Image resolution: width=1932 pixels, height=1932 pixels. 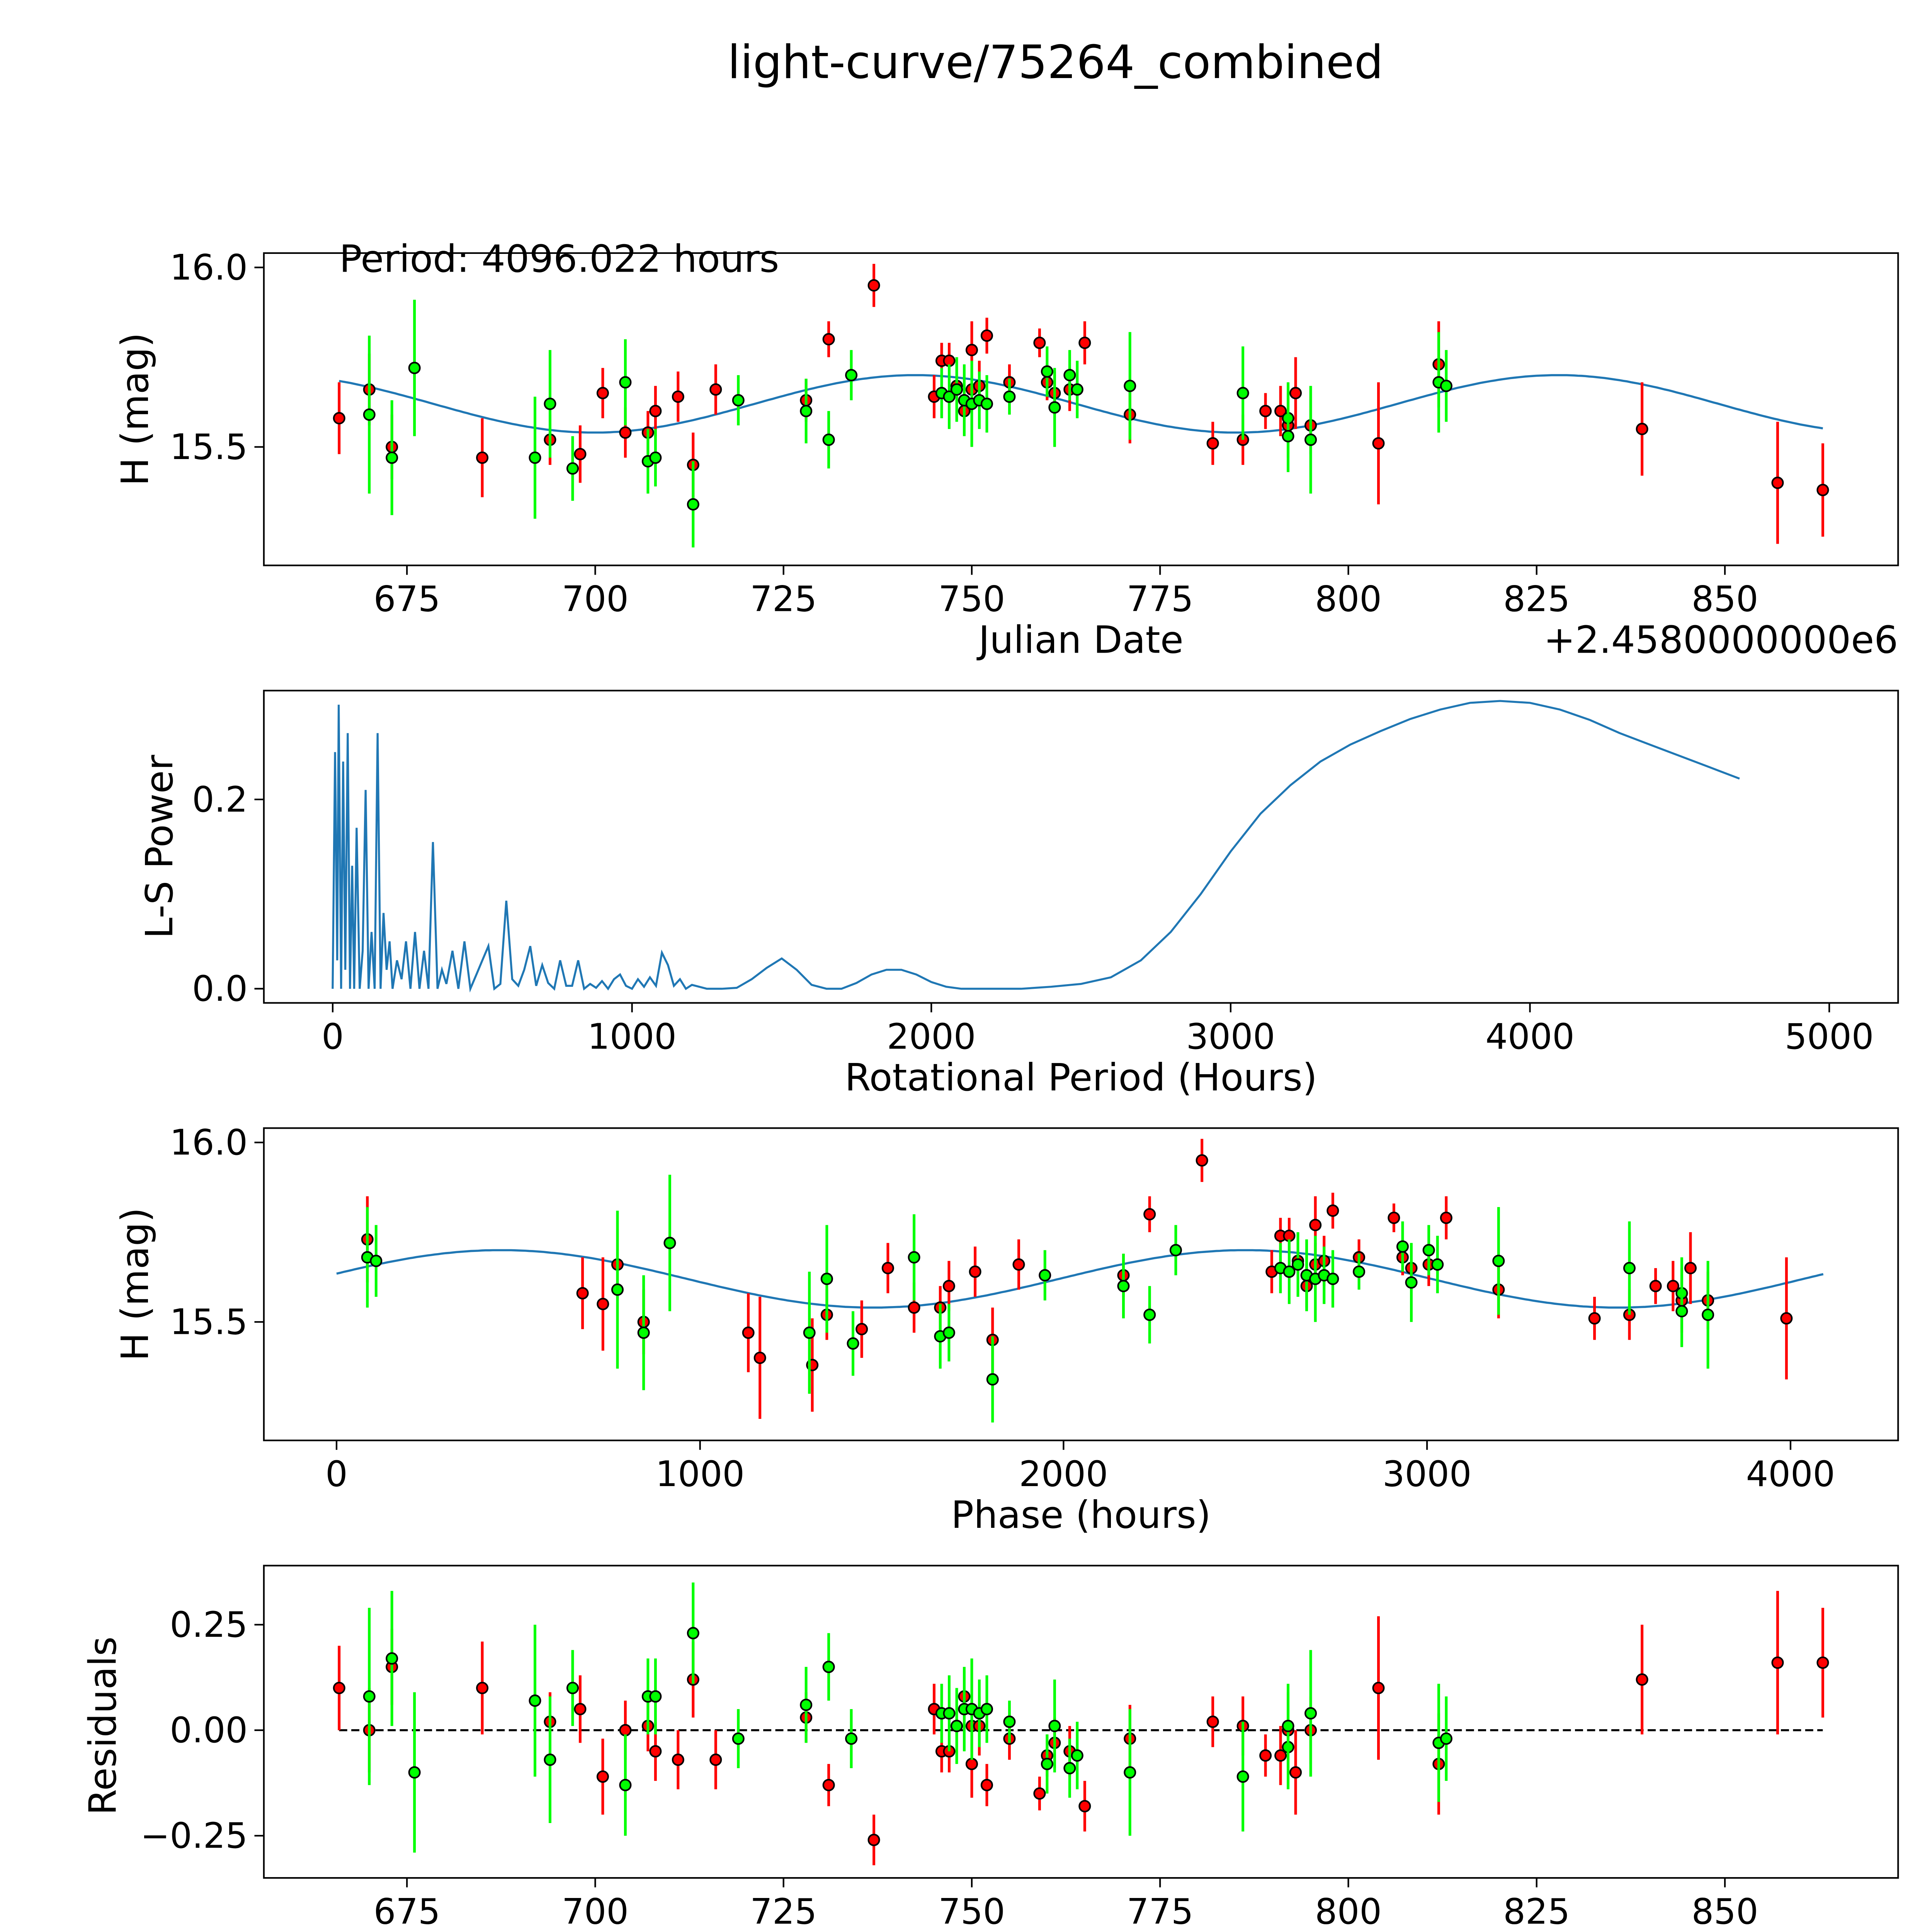 What do you see at coordinates (1033, 918) in the screenshot?
I see `periodogram-ticks: 0 1000 2000 3000 4000 5000 0.0 0.2` at bounding box center [1033, 918].